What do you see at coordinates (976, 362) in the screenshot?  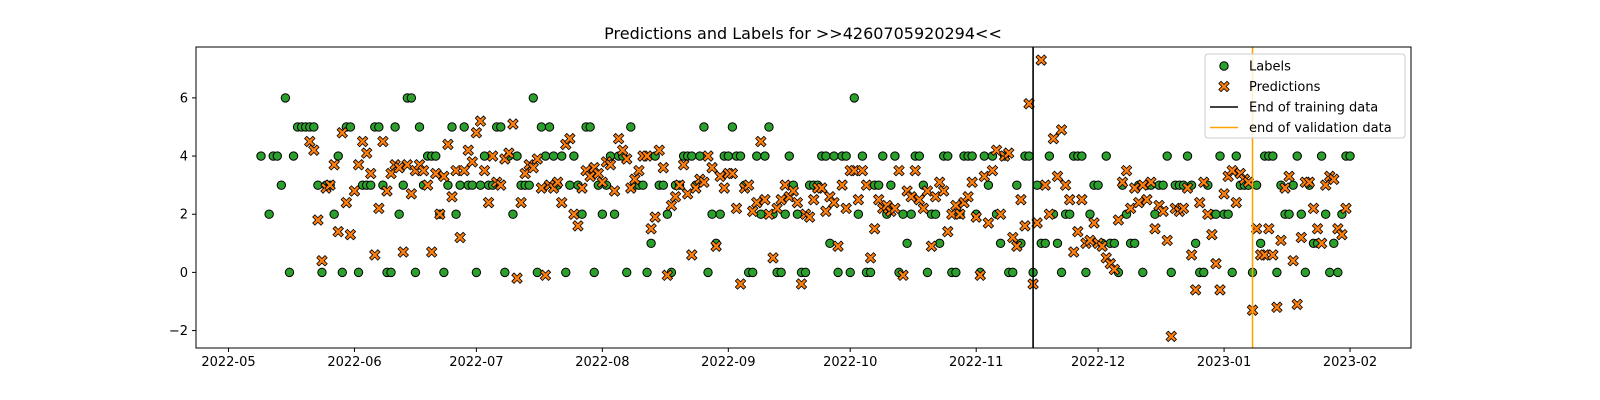 I see `x-tick-label: 2022-11` at bounding box center [976, 362].